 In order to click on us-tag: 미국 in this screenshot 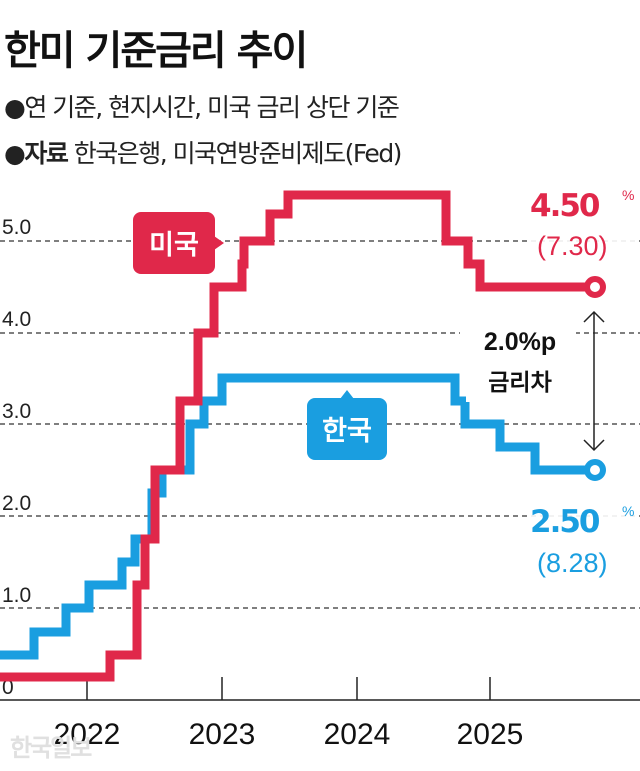, I will do `click(178, 243)`.